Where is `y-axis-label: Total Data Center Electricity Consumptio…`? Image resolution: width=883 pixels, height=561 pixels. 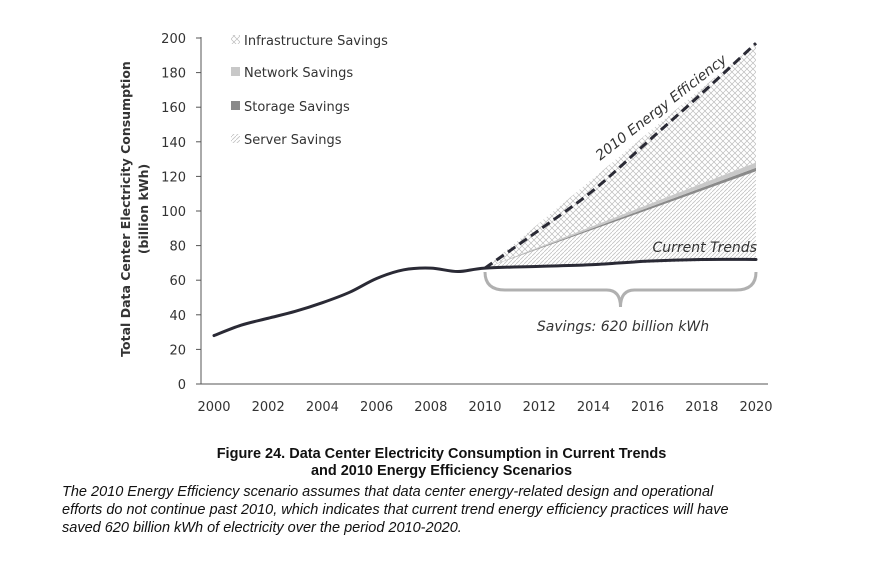 y-axis-label: Total Data Center Electricity Consumptio… is located at coordinates (125, 209).